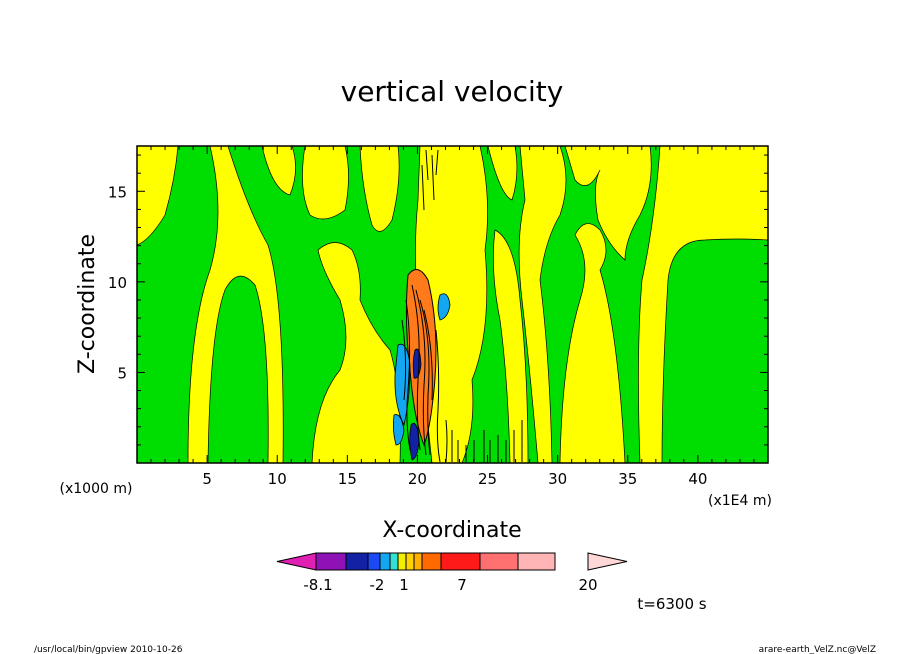 The image size is (904, 654). What do you see at coordinates (462, 585) in the screenshot?
I see `colorbar-tick-label: 7` at bounding box center [462, 585].